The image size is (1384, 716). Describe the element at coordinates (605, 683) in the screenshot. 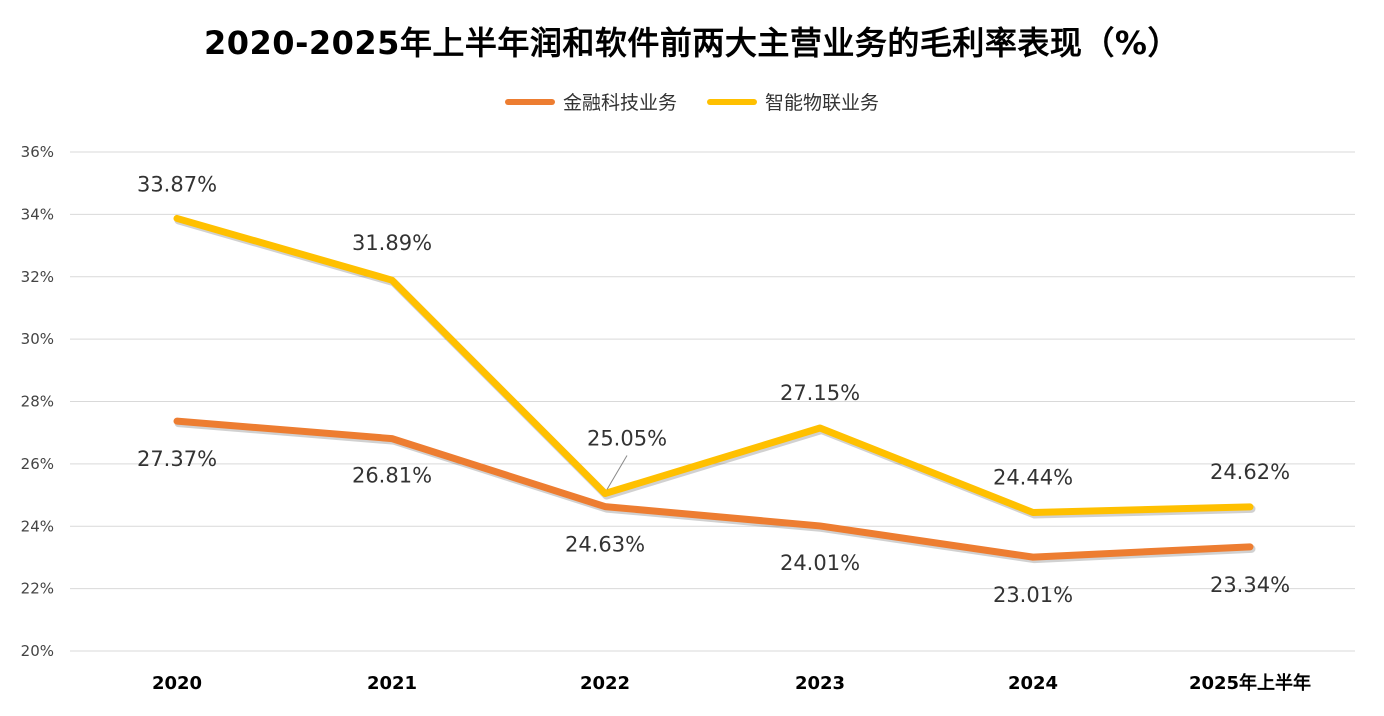

I see `x-tick-label: 2022` at that location.